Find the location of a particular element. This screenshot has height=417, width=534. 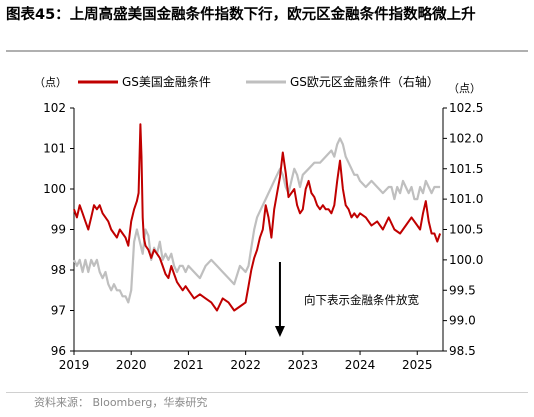

y-right-tick-label: 100.0 is located at coordinates (466, 260).